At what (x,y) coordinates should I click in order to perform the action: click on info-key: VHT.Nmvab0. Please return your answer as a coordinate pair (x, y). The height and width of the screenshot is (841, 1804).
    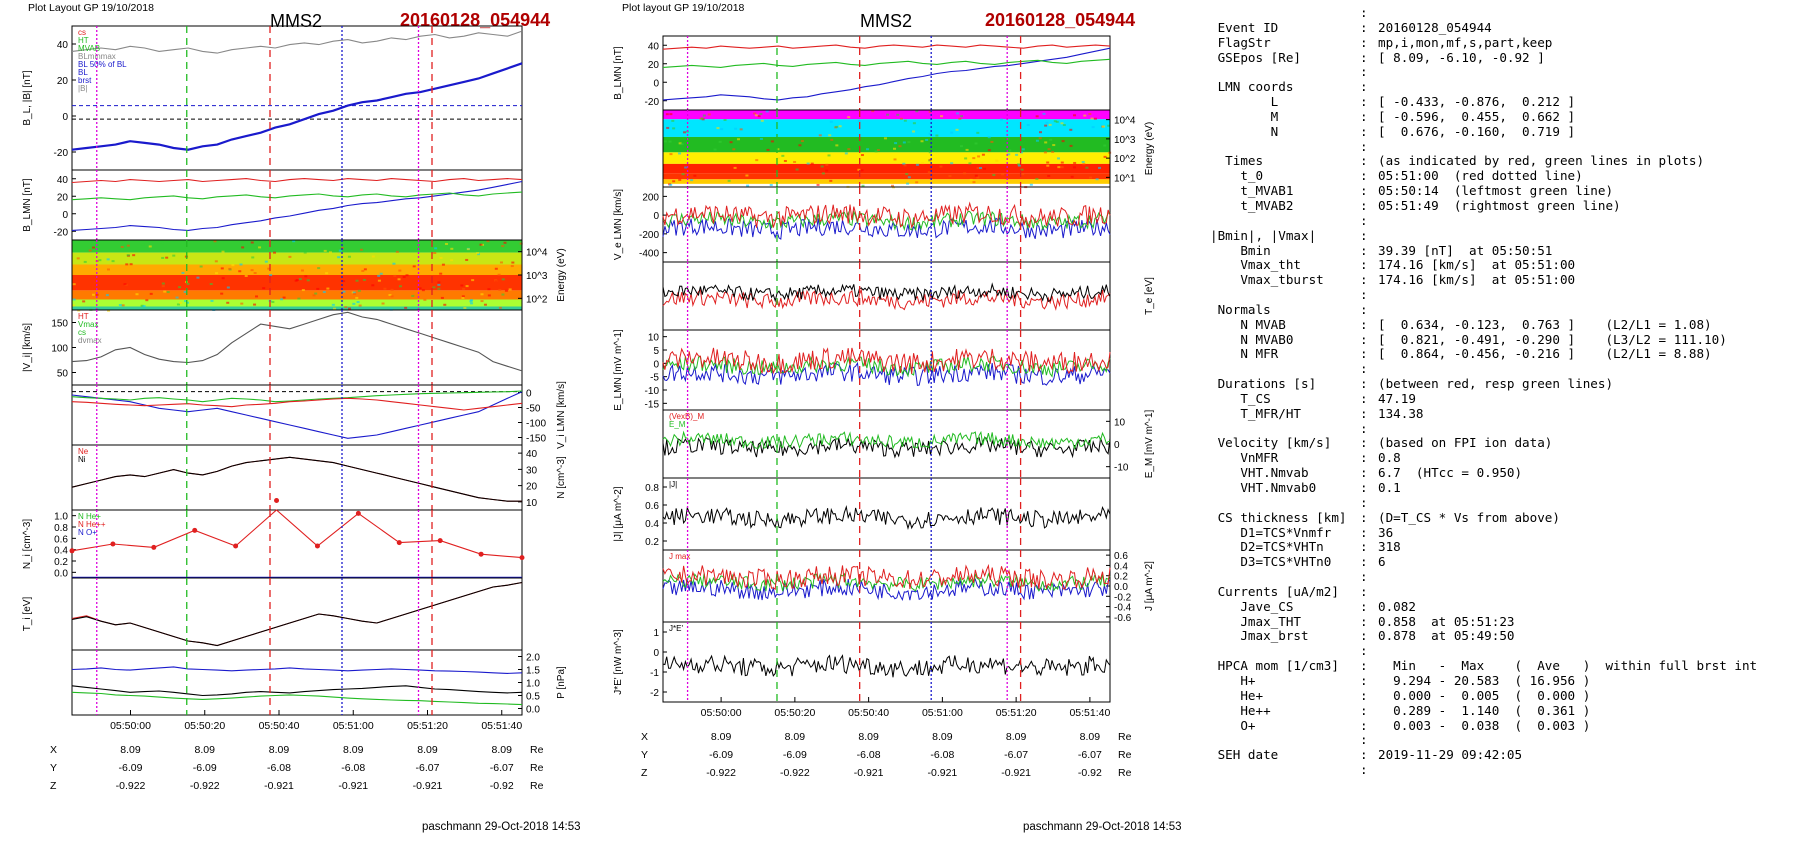
    Looking at the image, I should click on (1263, 487).